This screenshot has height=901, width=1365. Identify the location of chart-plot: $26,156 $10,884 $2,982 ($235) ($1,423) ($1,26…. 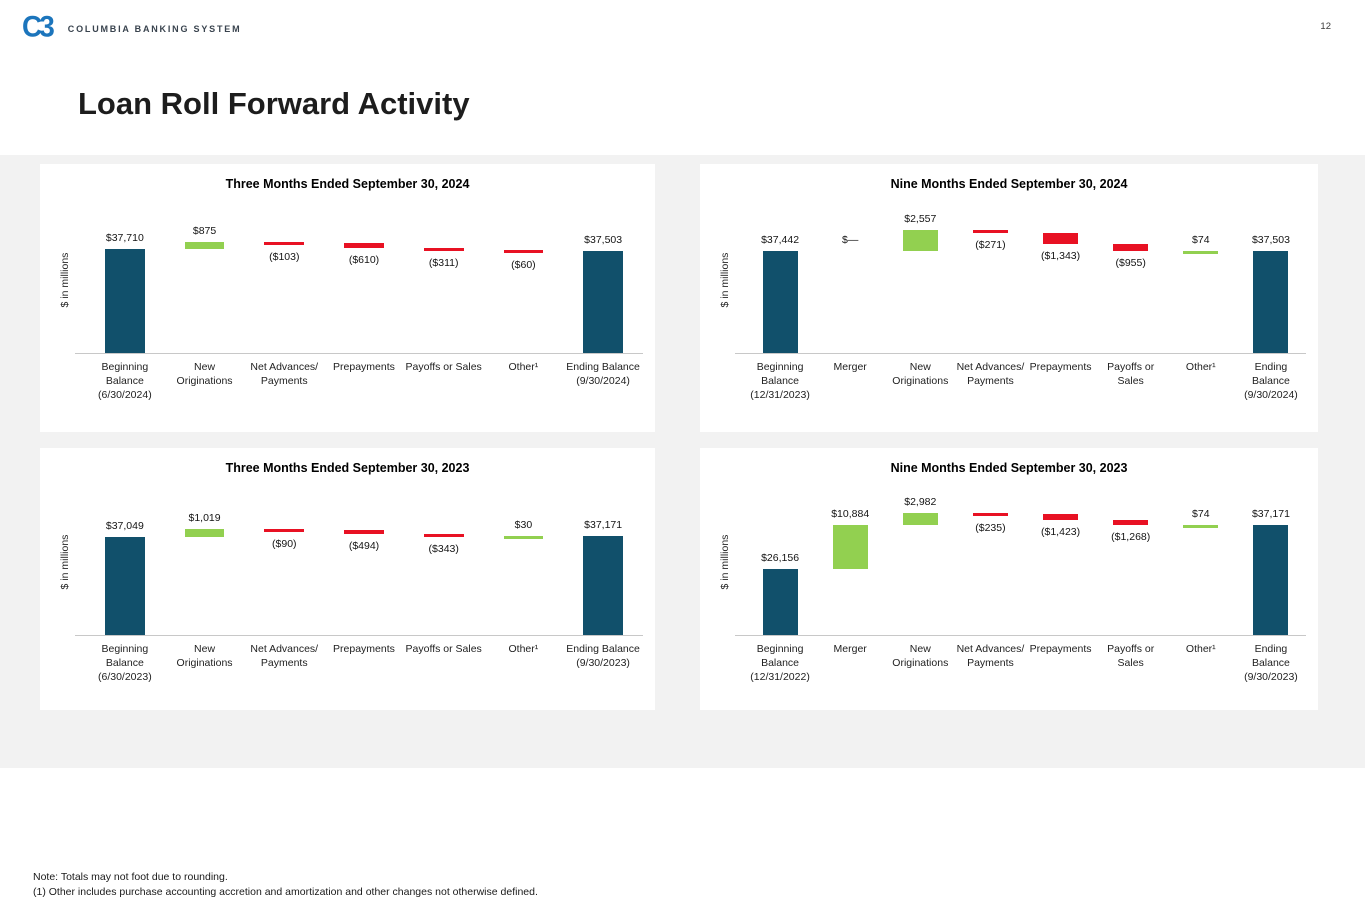
(1025, 541).